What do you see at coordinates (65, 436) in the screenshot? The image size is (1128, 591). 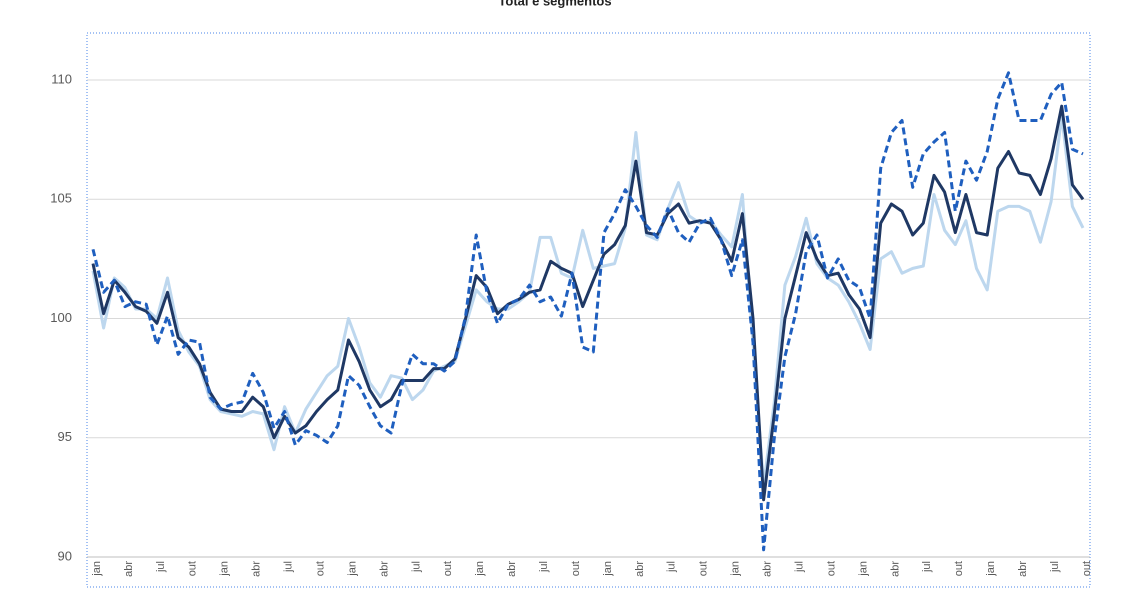 I see `y-tick-label: 95` at bounding box center [65, 436].